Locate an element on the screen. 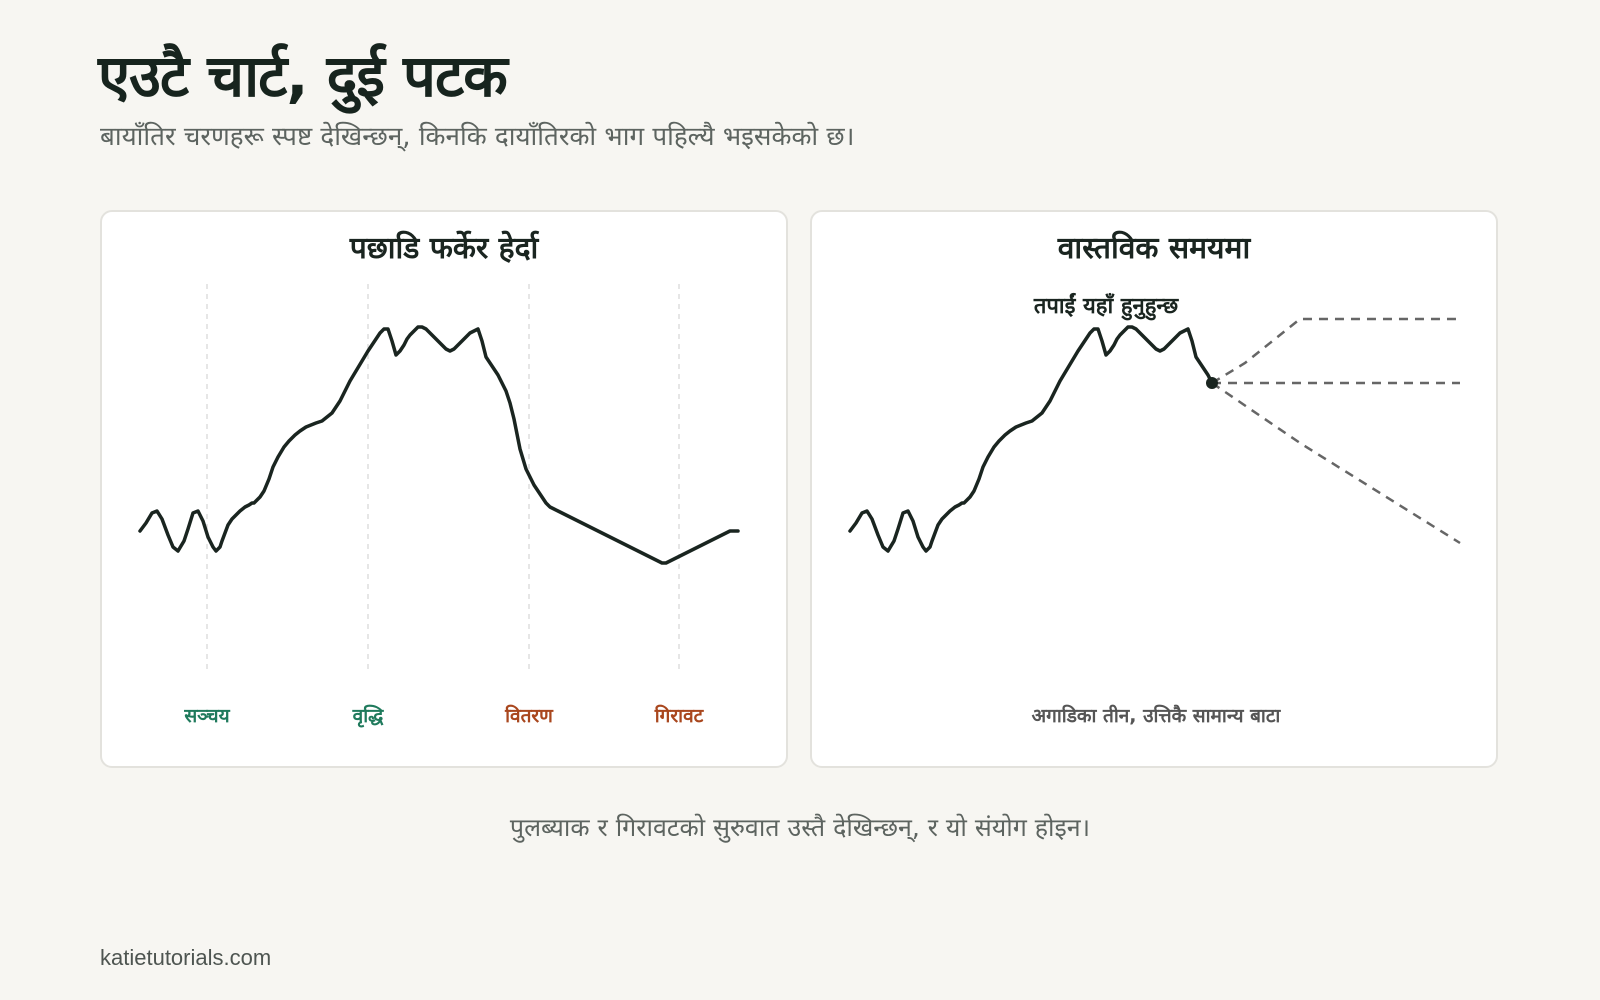  you-are-here-label: तपाईं यहाँ हुनुहुन्छ is located at coordinates (1106, 306).